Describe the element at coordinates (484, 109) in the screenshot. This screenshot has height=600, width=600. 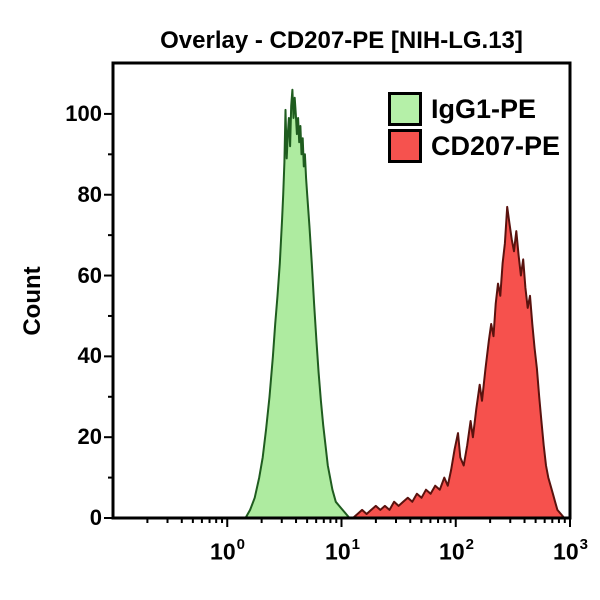
I see `legend-label: IgG1-PE` at that location.